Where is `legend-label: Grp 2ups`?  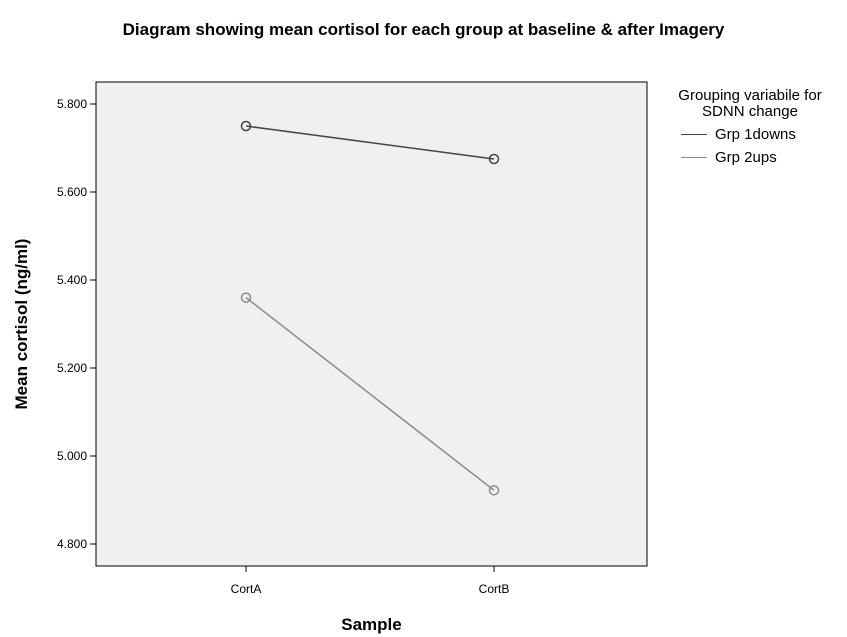
legend-label: Grp 2ups is located at coordinates (746, 157).